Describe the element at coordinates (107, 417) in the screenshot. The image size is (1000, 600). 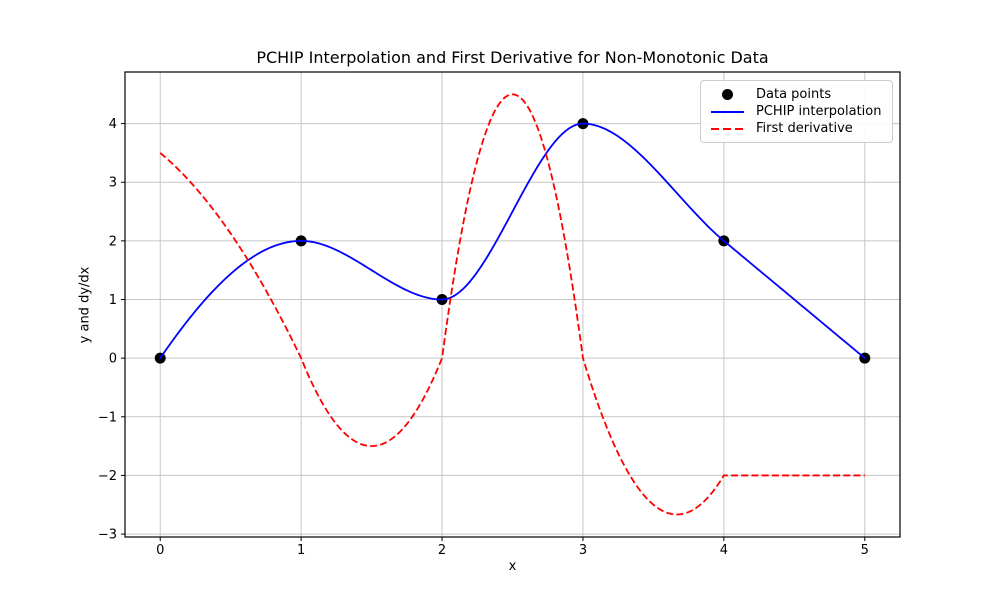
I see `y-tick-label: −1` at that location.